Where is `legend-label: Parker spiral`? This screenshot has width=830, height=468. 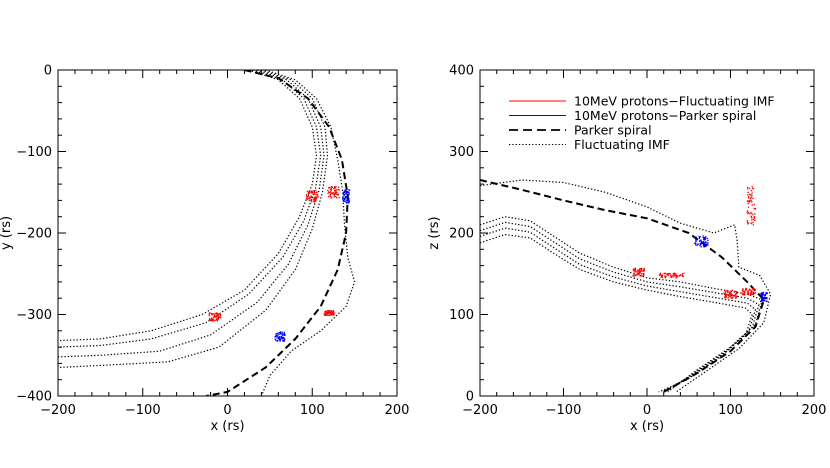 legend-label: Parker spiral is located at coordinates (613, 130).